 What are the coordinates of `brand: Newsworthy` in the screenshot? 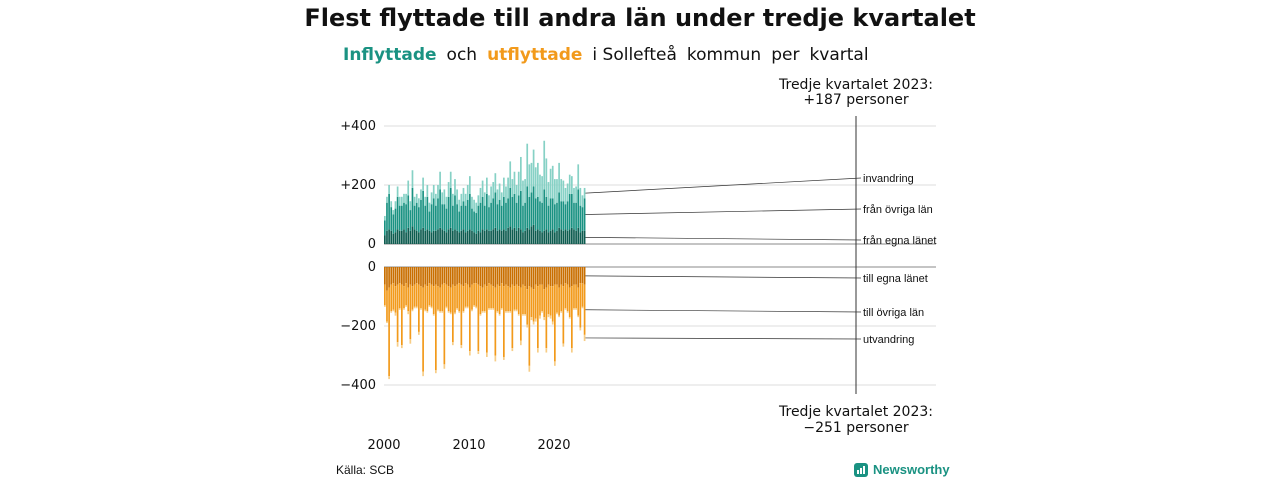 It's located at (902, 469).